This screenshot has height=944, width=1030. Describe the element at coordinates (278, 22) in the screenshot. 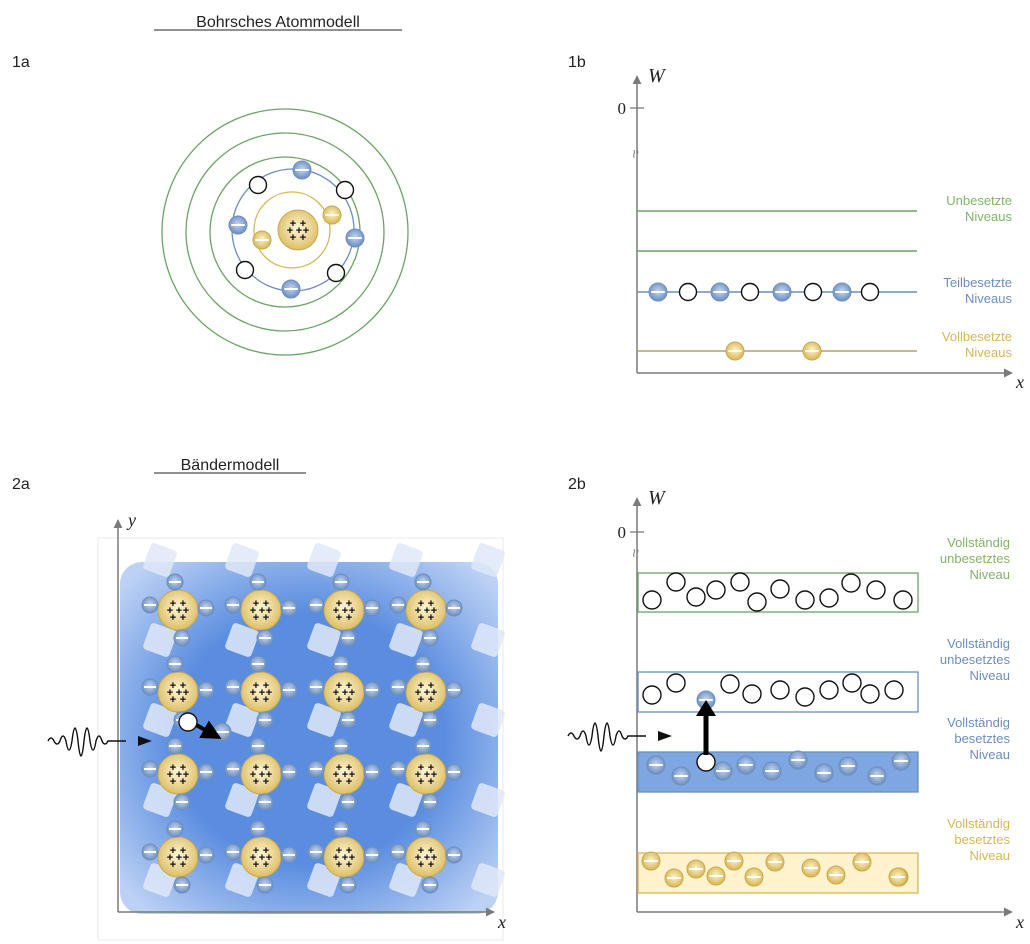

I see `heading-bohr: Bohrsches Atommodell` at that location.